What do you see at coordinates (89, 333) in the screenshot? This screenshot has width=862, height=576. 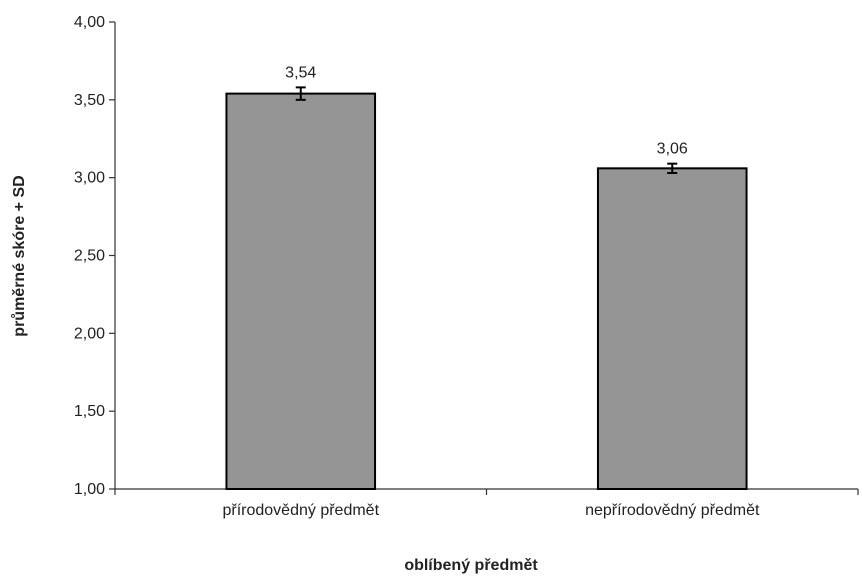 I see `y-tick-label: 2,00` at bounding box center [89, 333].